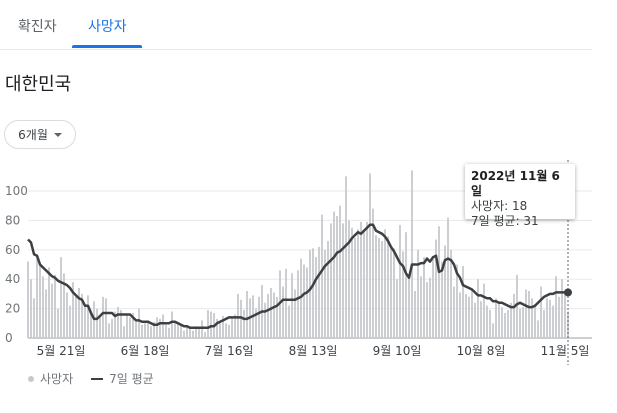 This screenshot has width=617, height=413. Describe the element at coordinates (107, 27) in the screenshot. I see `tab-deaths: 사망자` at that location.